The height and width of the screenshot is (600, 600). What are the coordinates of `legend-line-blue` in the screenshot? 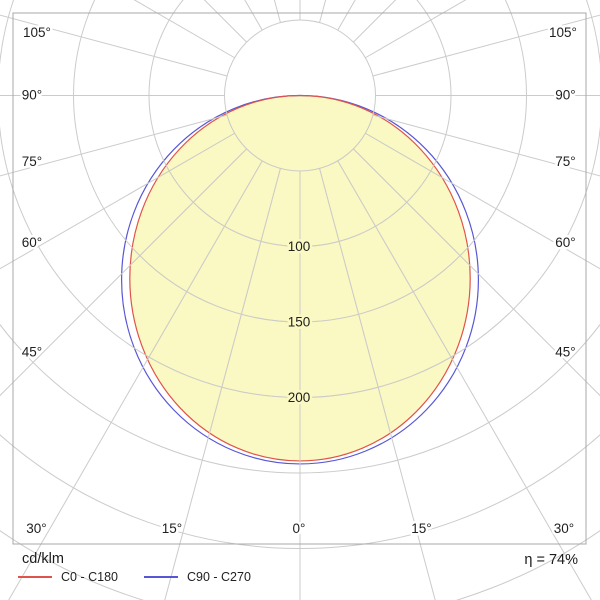 It's located at (160, 577).